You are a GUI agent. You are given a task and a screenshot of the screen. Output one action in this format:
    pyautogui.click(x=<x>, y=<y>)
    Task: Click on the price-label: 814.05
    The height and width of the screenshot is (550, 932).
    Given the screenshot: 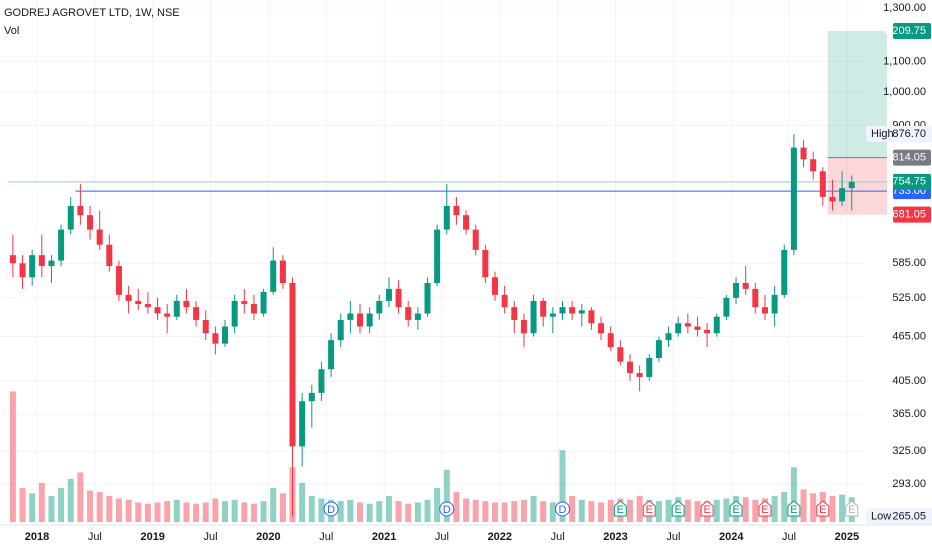 What is the action you would take?
    pyautogui.click(x=909, y=158)
    